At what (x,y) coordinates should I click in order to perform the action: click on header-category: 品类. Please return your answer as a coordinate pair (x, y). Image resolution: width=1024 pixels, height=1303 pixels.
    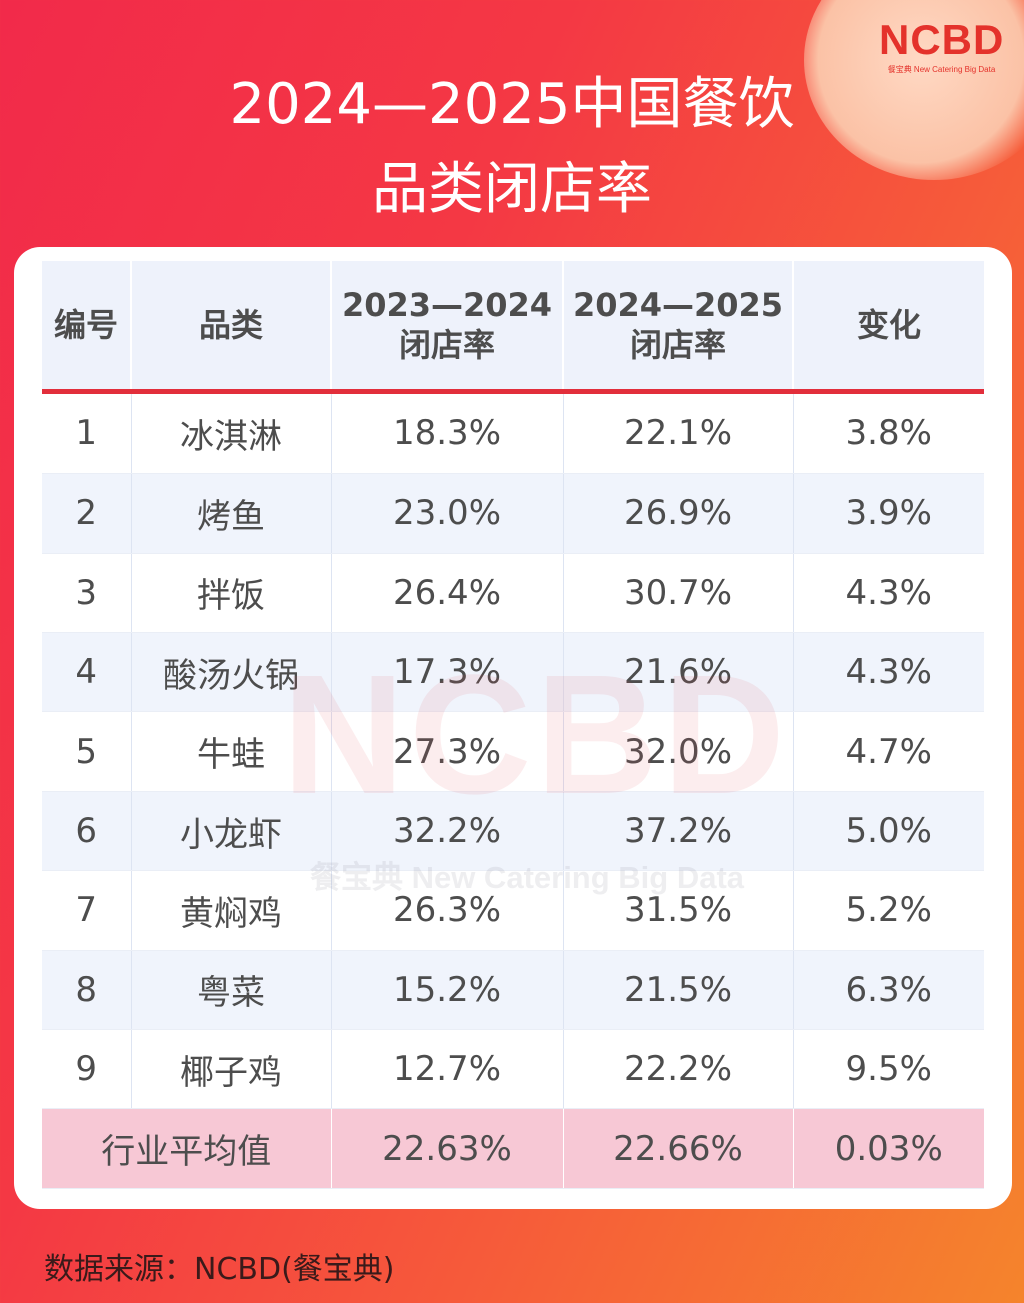
    Looking at the image, I should click on (231, 327).